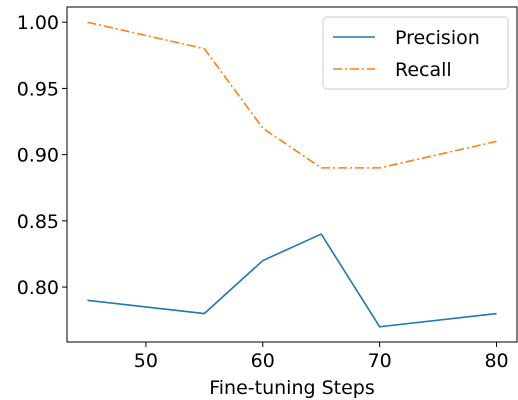 This screenshot has width=518, height=400. I want to click on y-tick-label: 1.00, so click(38, 23).